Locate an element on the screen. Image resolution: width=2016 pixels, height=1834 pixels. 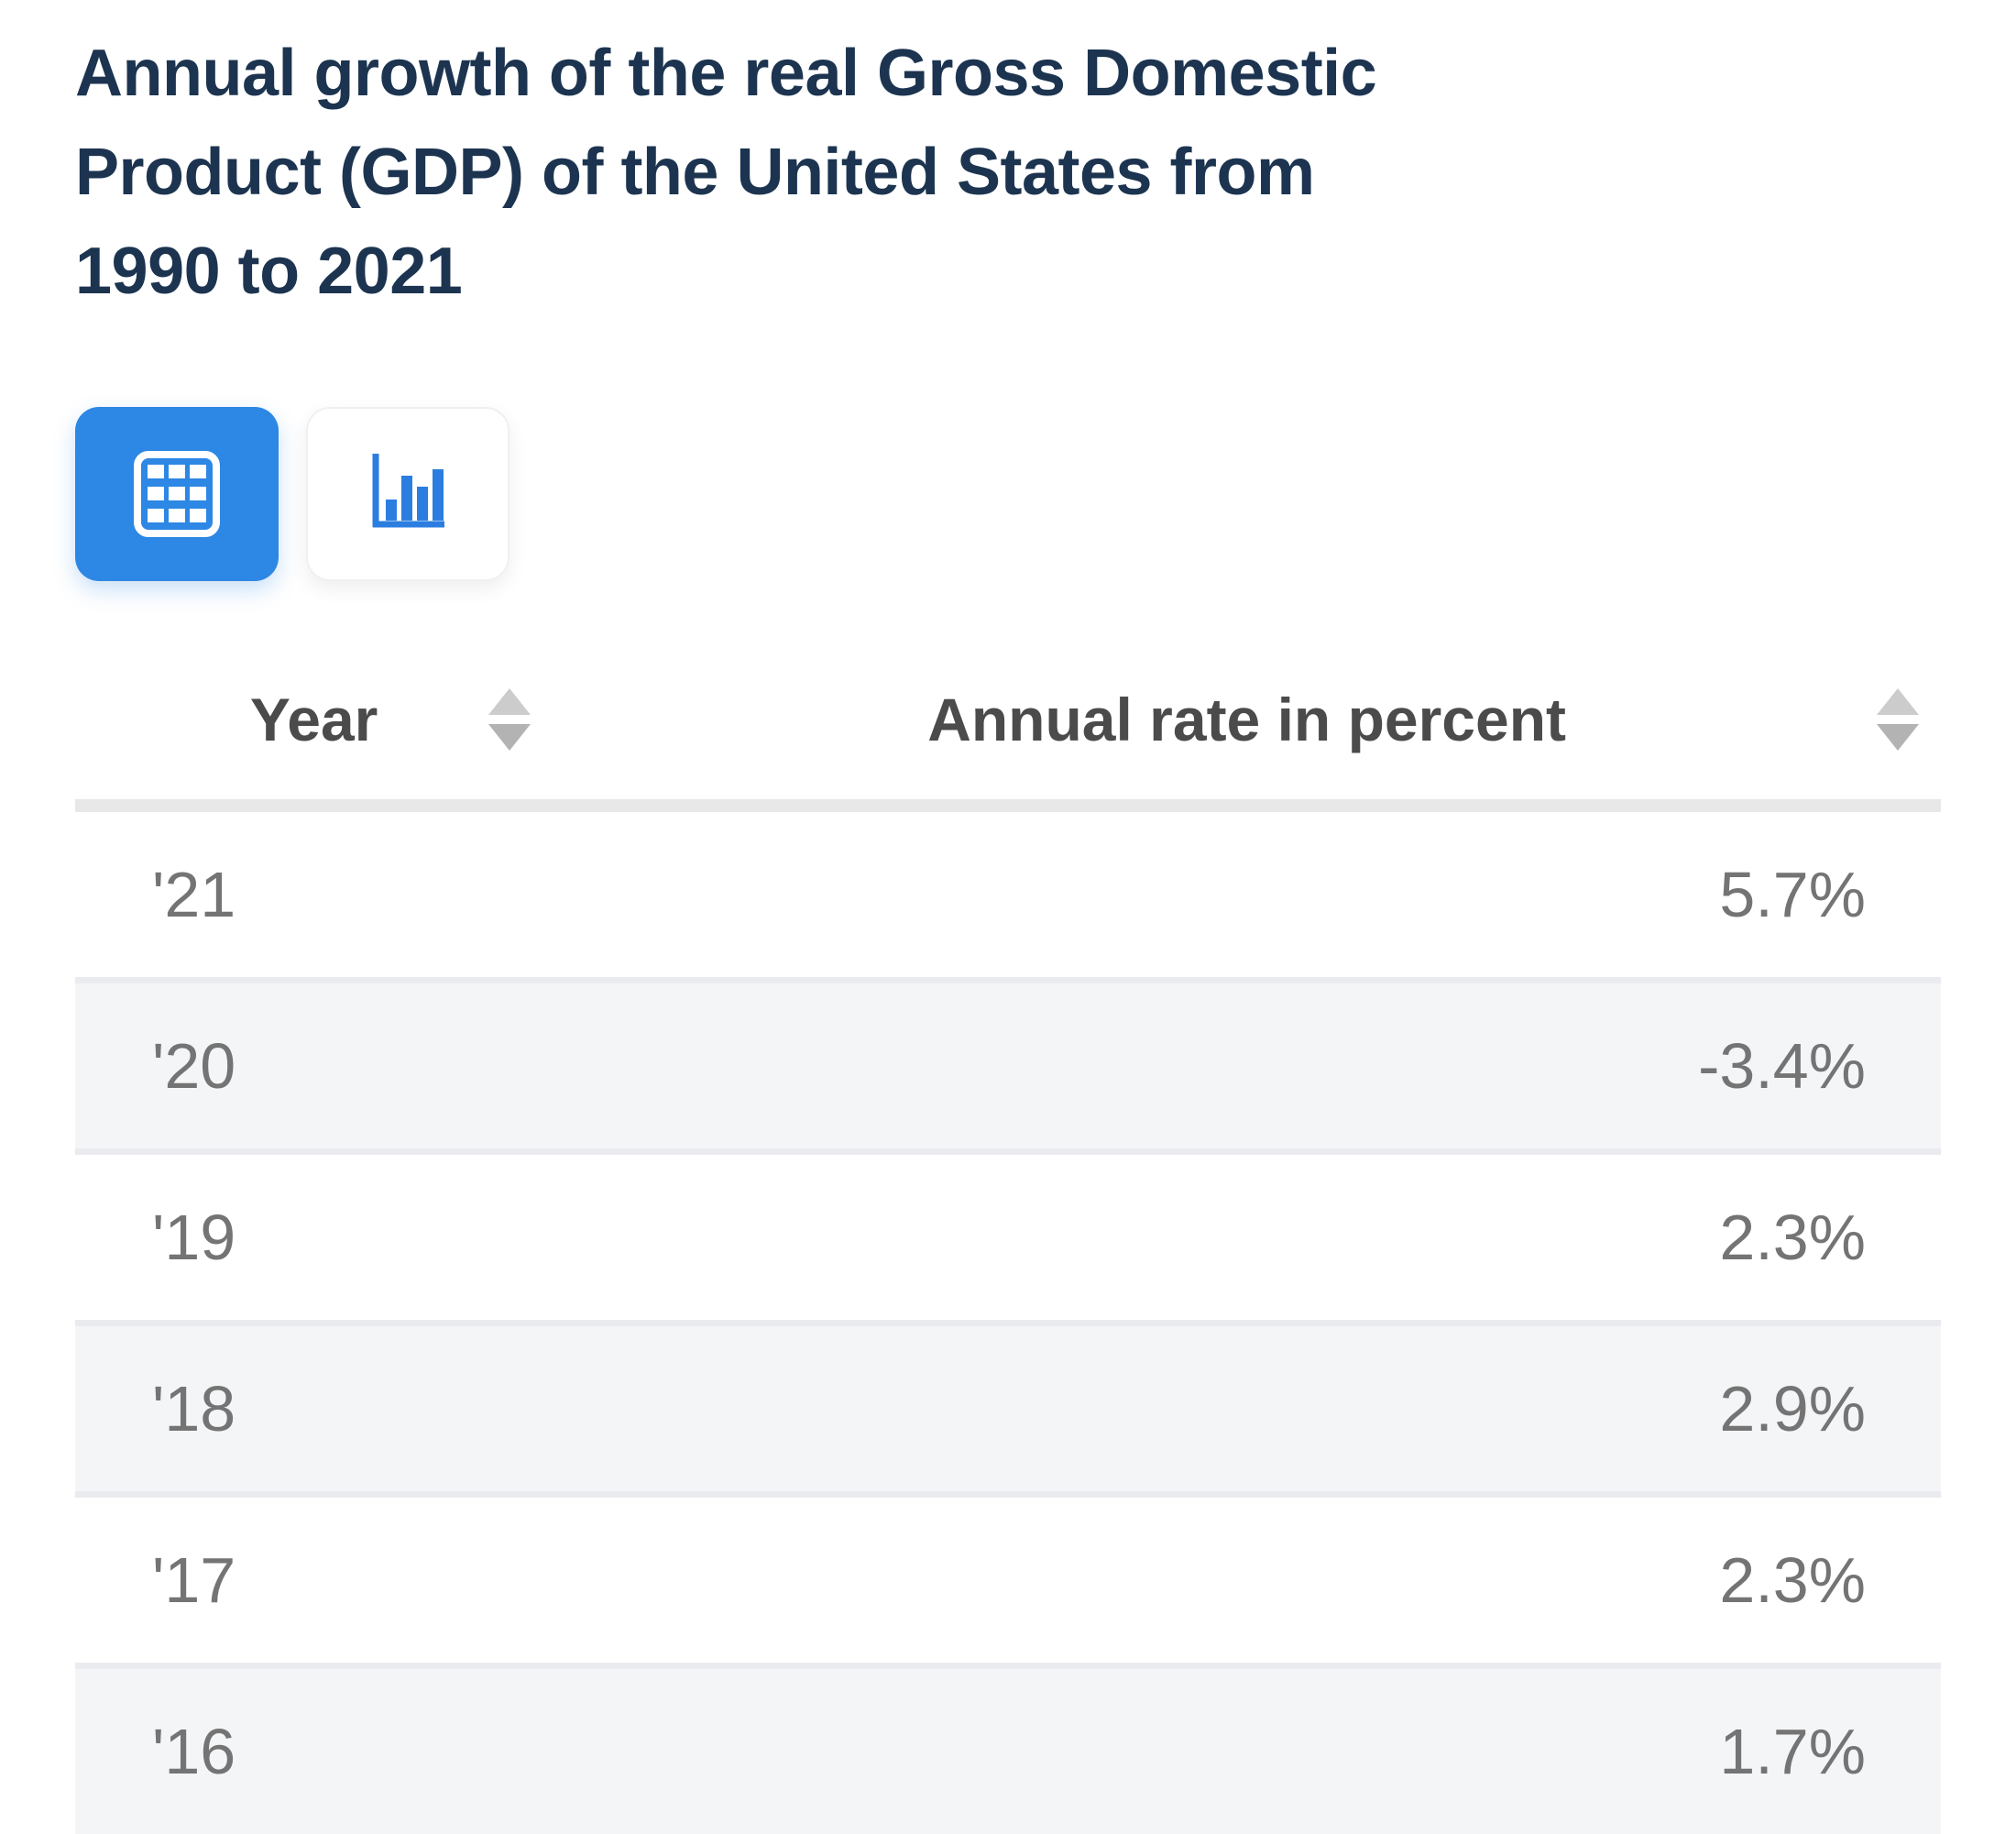
year-cell: '16 is located at coordinates (194, 1751).